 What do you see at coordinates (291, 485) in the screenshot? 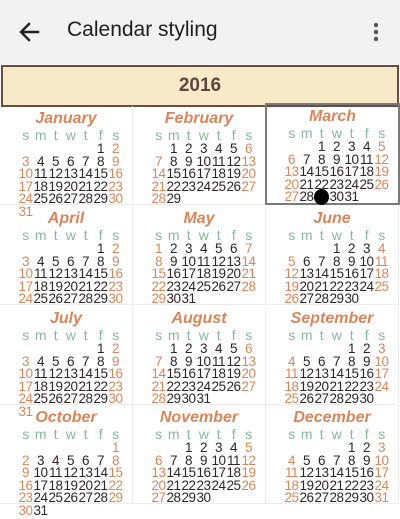
I see `day-cell: 18` at bounding box center [291, 485].